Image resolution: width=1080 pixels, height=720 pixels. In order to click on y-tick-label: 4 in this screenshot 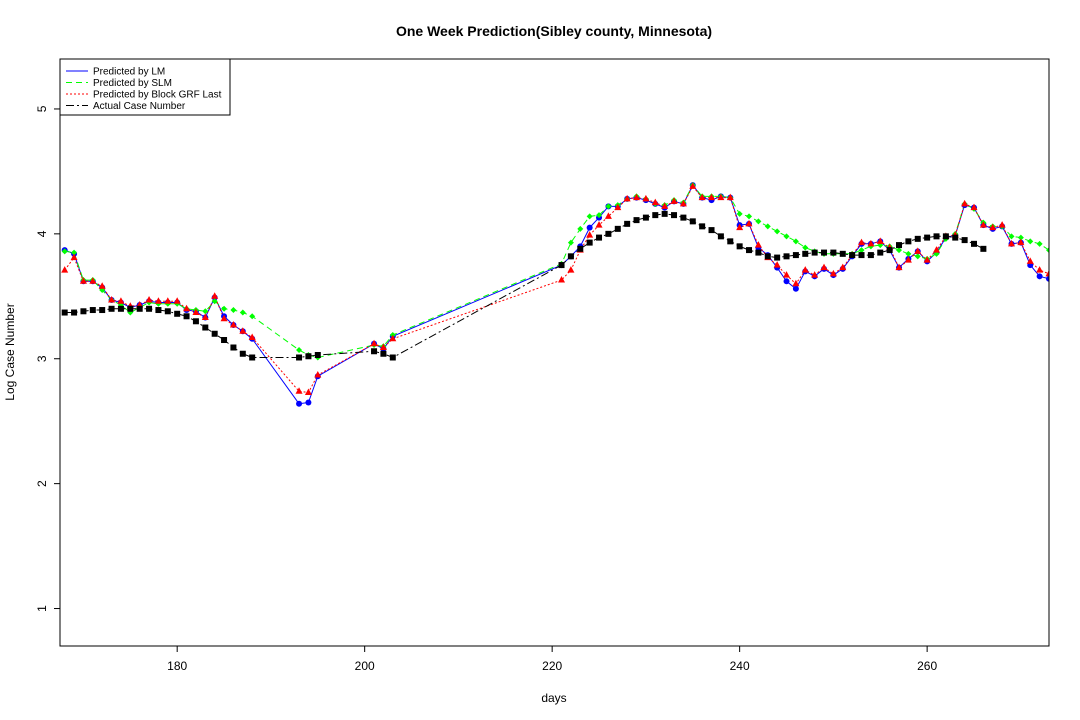, I will do `click(42, 233)`.